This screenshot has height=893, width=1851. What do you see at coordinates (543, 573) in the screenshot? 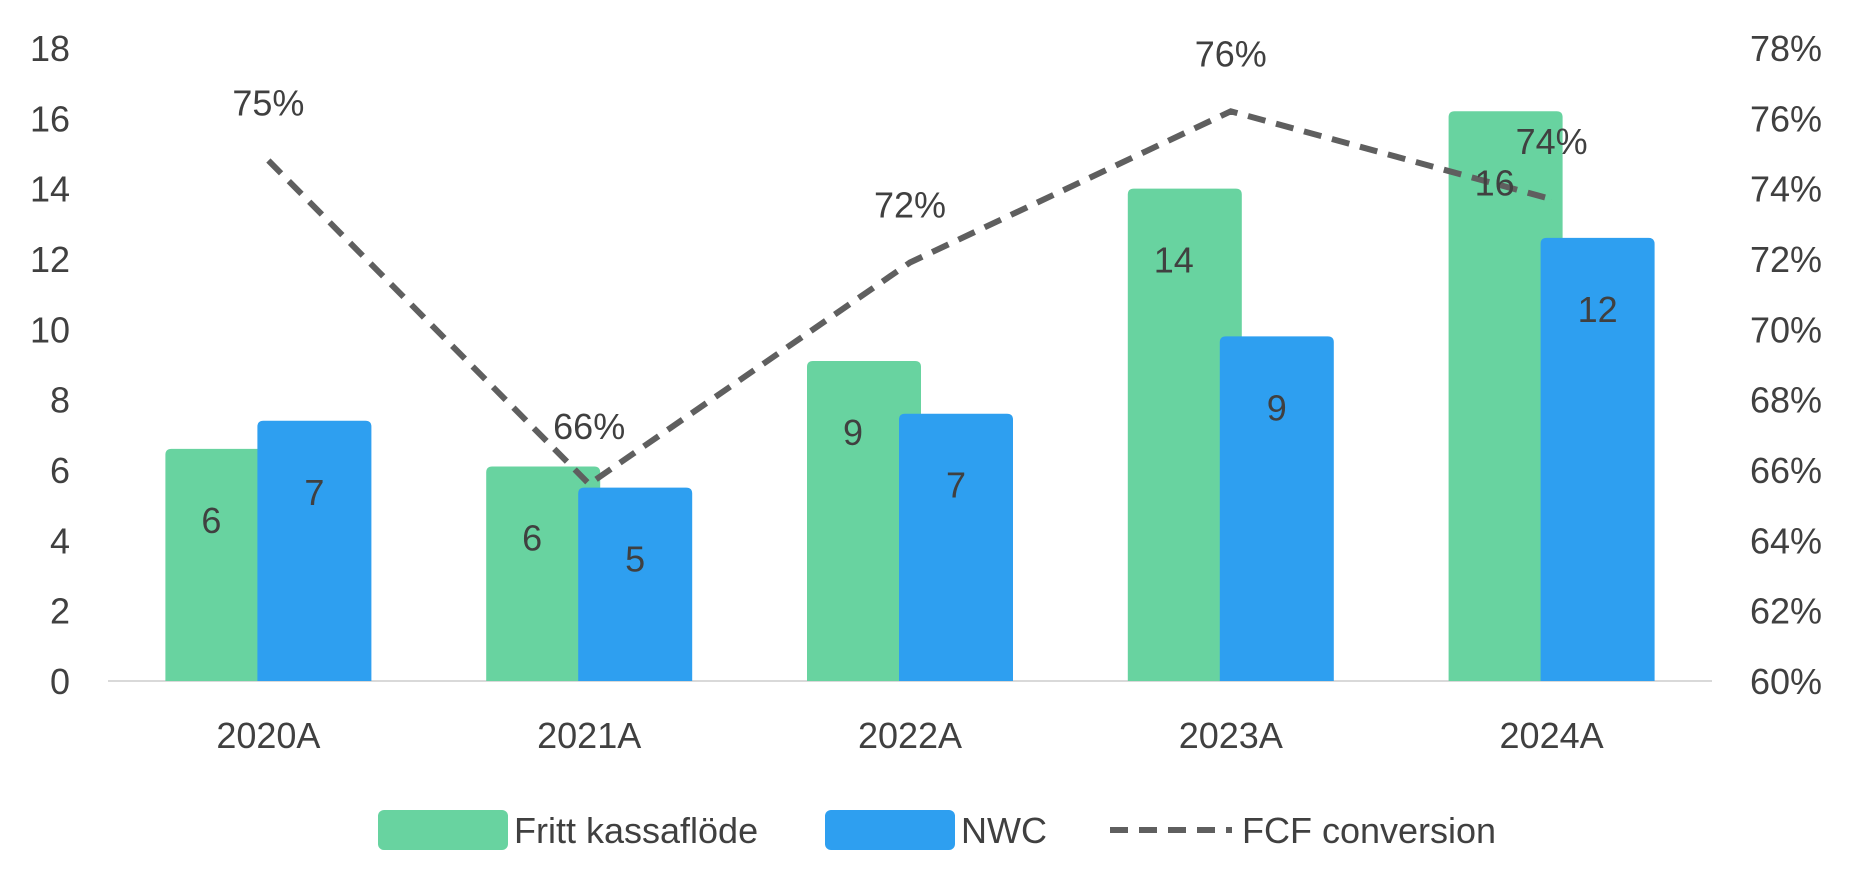
I see `bar-fritt-kassaflode-2021a` at bounding box center [543, 573].